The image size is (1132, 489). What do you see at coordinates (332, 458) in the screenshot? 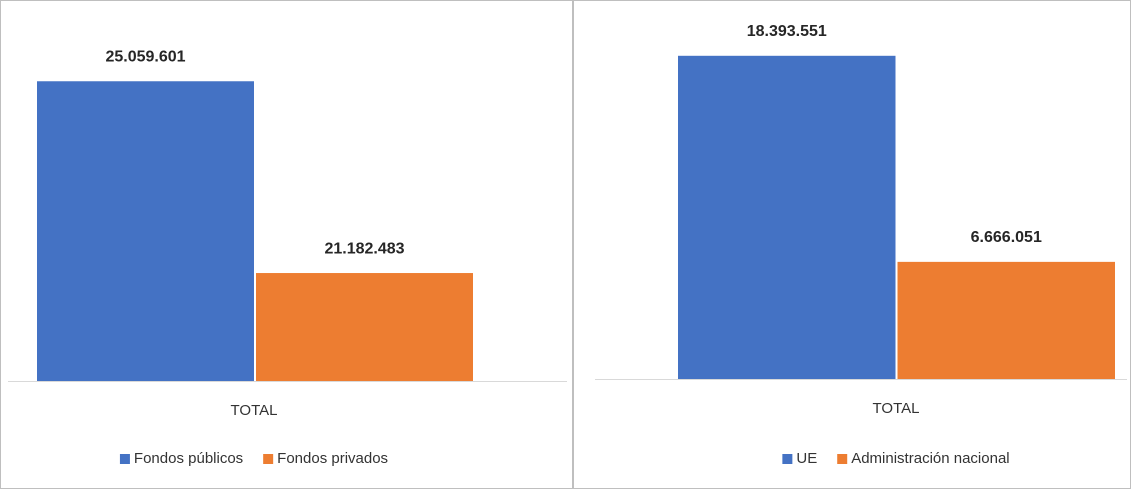
I see `legend-label: Fondos privados` at bounding box center [332, 458].